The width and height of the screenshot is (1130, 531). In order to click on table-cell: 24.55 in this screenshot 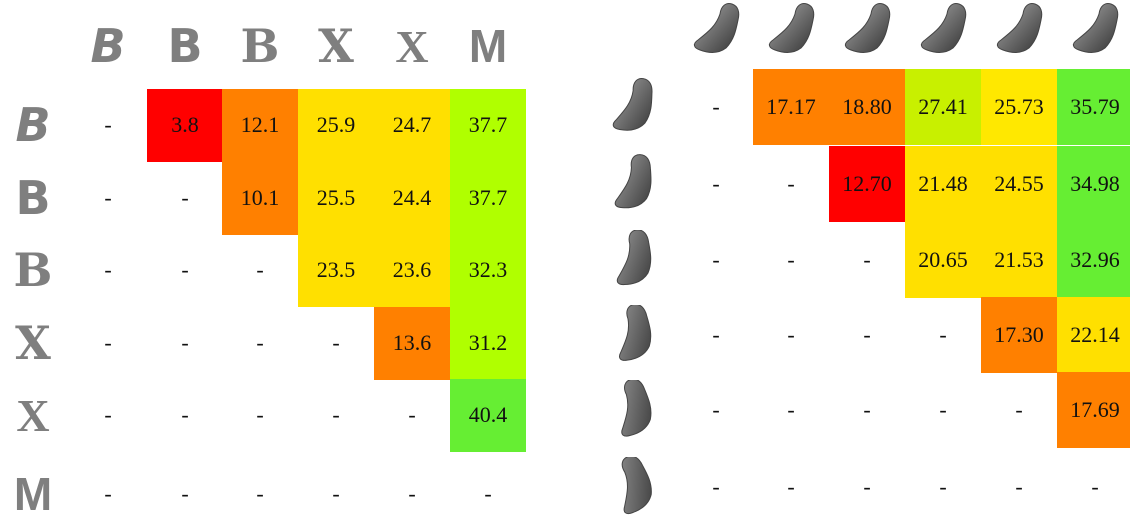, I will do `click(1019, 184)`.